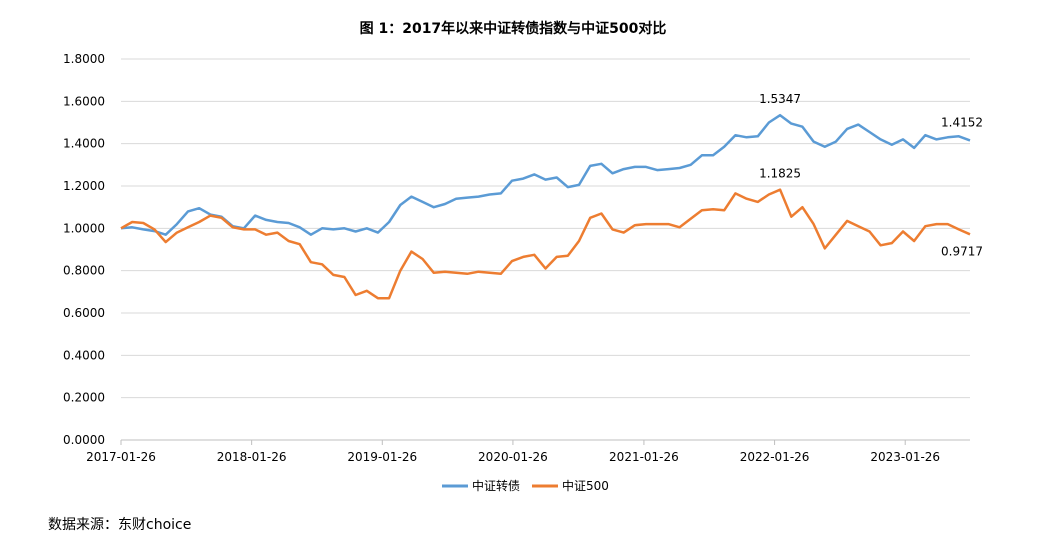 The width and height of the screenshot is (1044, 557). What do you see at coordinates (585, 485) in the screenshot?
I see `legend-label: 中证500` at bounding box center [585, 485].